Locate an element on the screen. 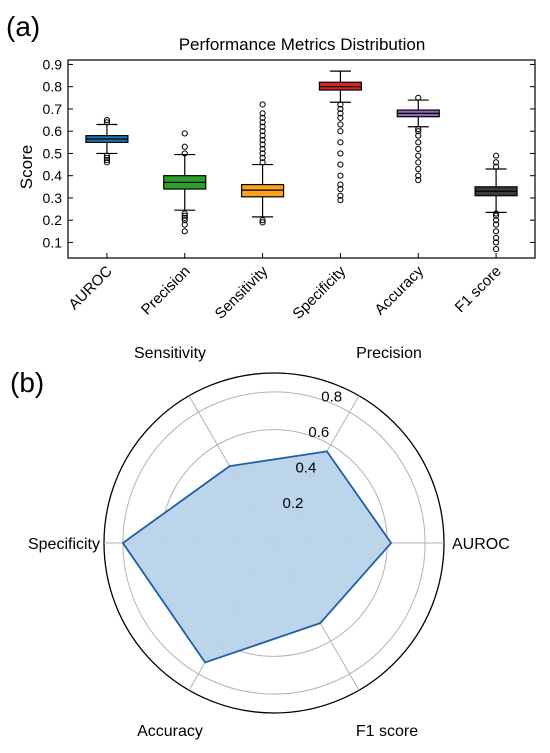 The image size is (550, 753). x-tick-label: Precision is located at coordinates (166, 291).